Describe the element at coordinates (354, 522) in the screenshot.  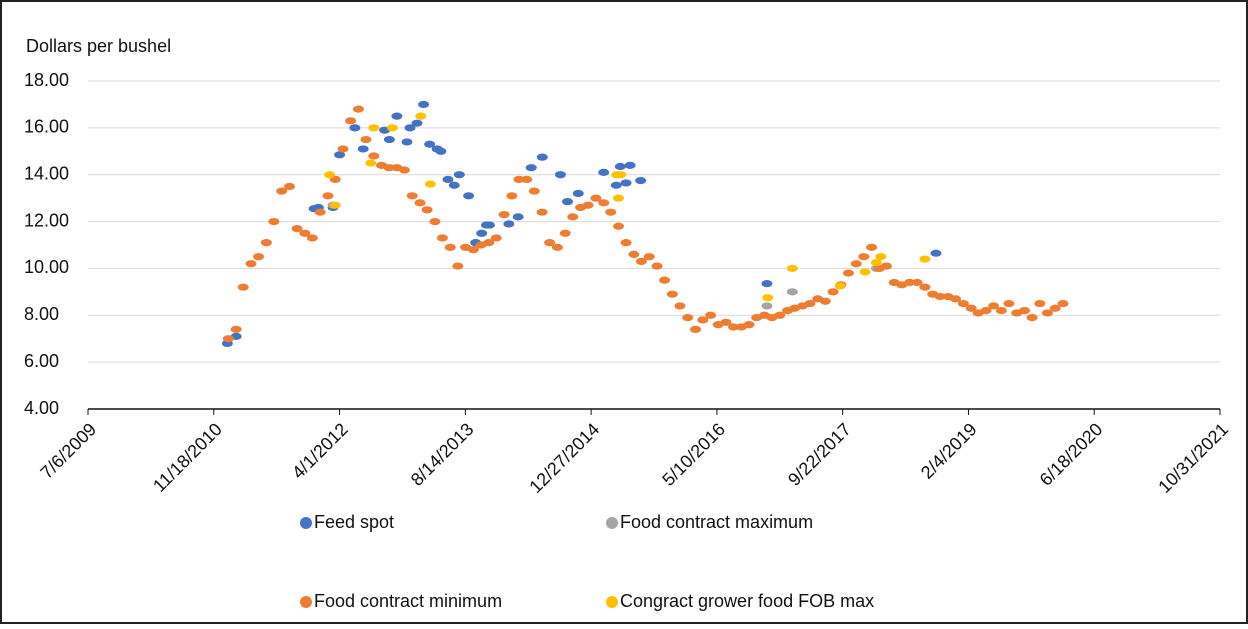
I see `legend-label: Feed spot` at that location.